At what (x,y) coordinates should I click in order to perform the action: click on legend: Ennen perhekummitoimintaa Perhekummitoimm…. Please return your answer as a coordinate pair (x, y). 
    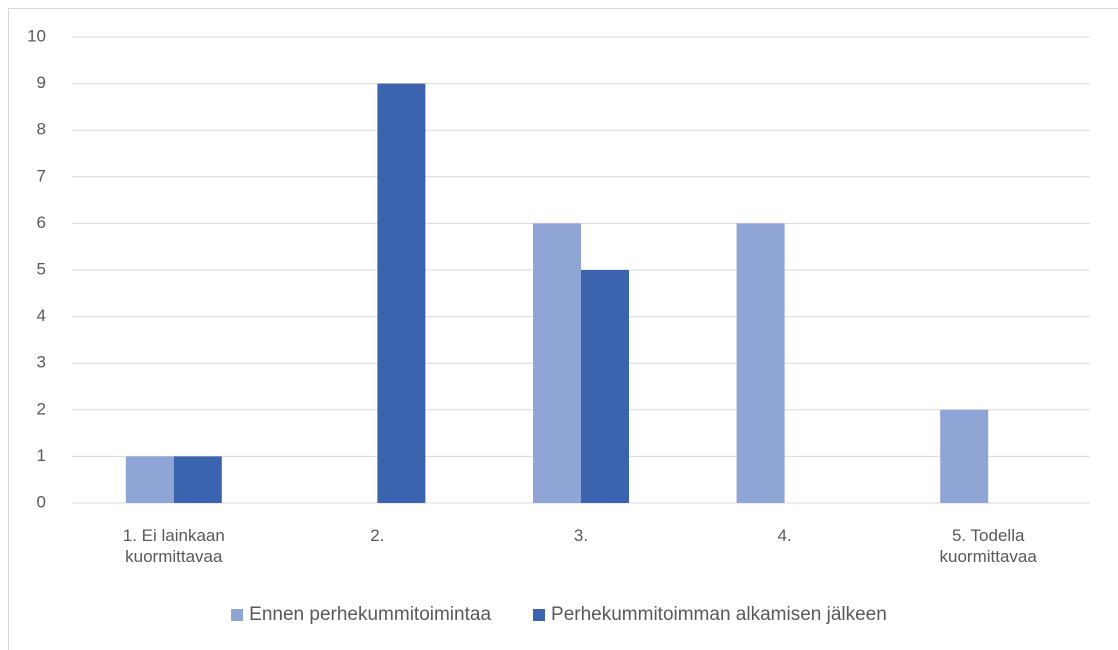
    Looking at the image, I should click on (559, 615).